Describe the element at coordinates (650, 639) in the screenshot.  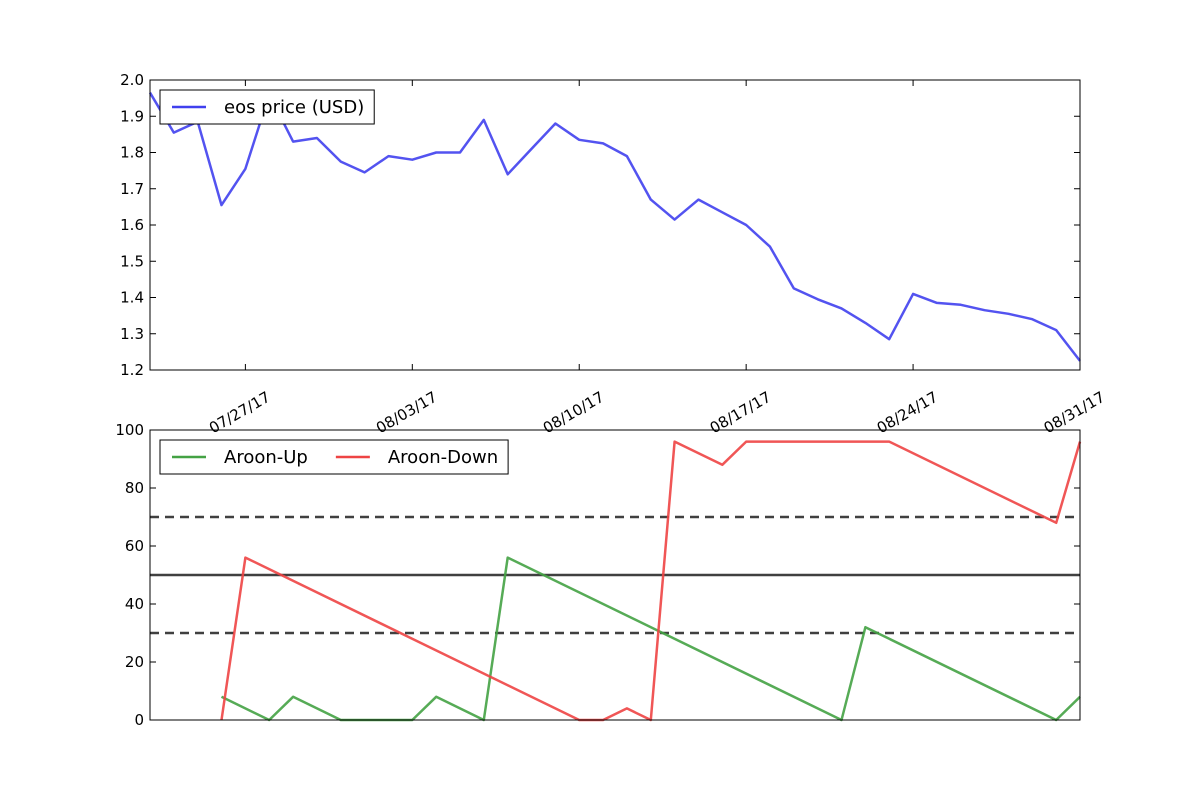
I see `series-line-aroon-up` at that location.